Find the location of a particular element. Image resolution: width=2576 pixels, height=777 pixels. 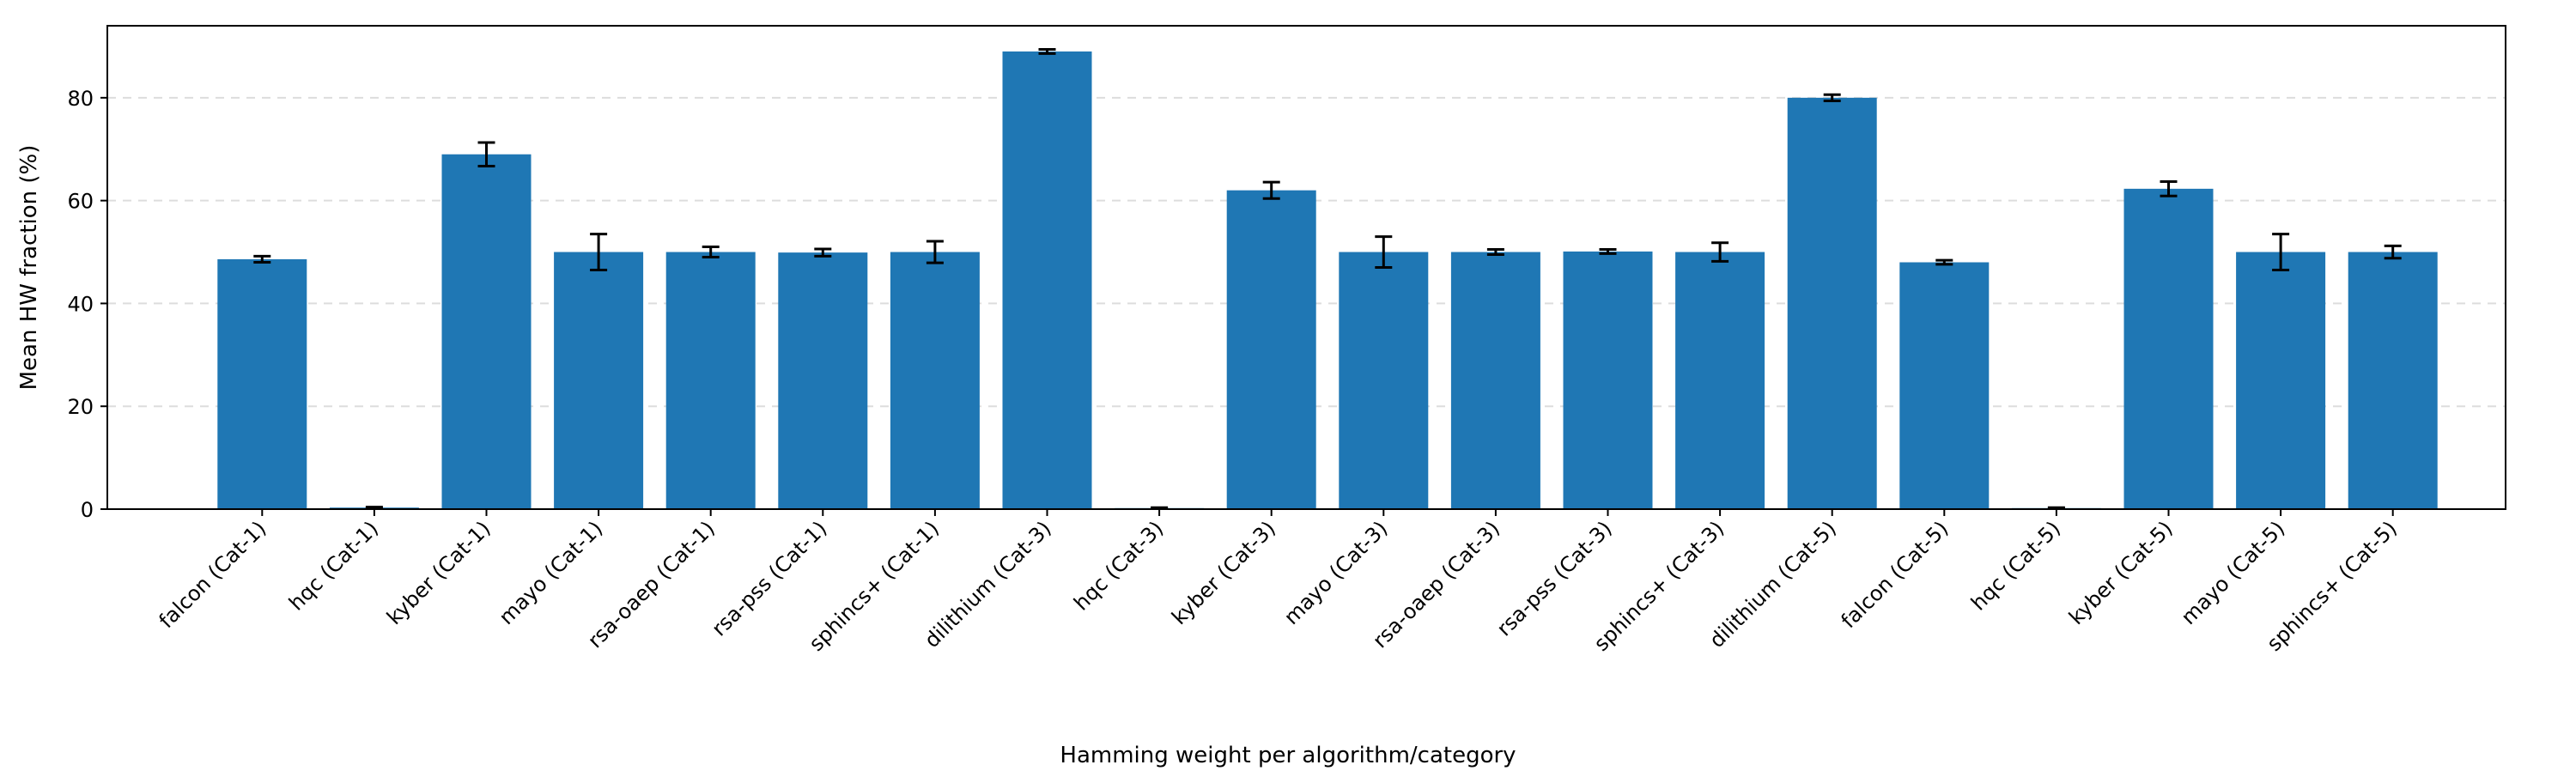

y-axis-title: Mean HW fraction (%) is located at coordinates (29, 268).